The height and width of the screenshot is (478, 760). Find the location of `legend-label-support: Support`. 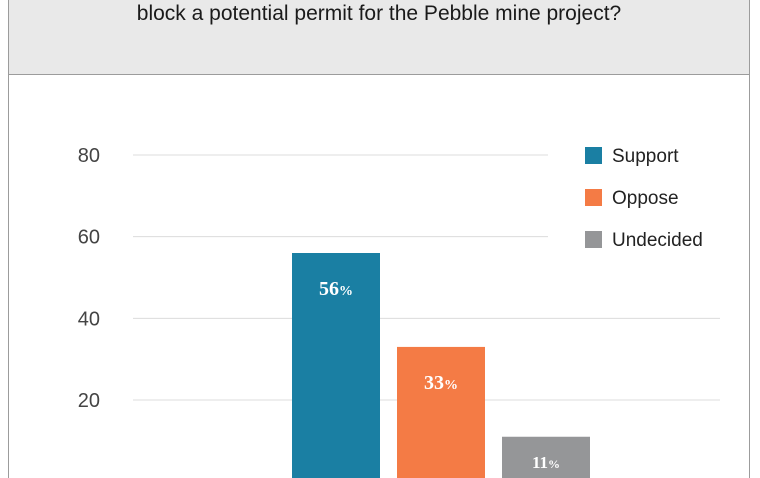

legend-label-support: Support is located at coordinates (645, 156).